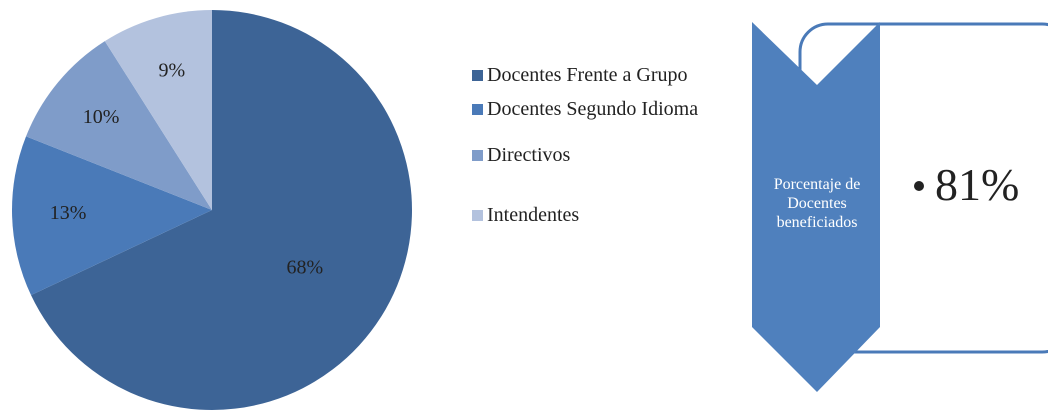 The width and height of the screenshot is (1048, 411). I want to click on callout-label: Porcentaje de Docentes beneficiados, so click(817, 203).